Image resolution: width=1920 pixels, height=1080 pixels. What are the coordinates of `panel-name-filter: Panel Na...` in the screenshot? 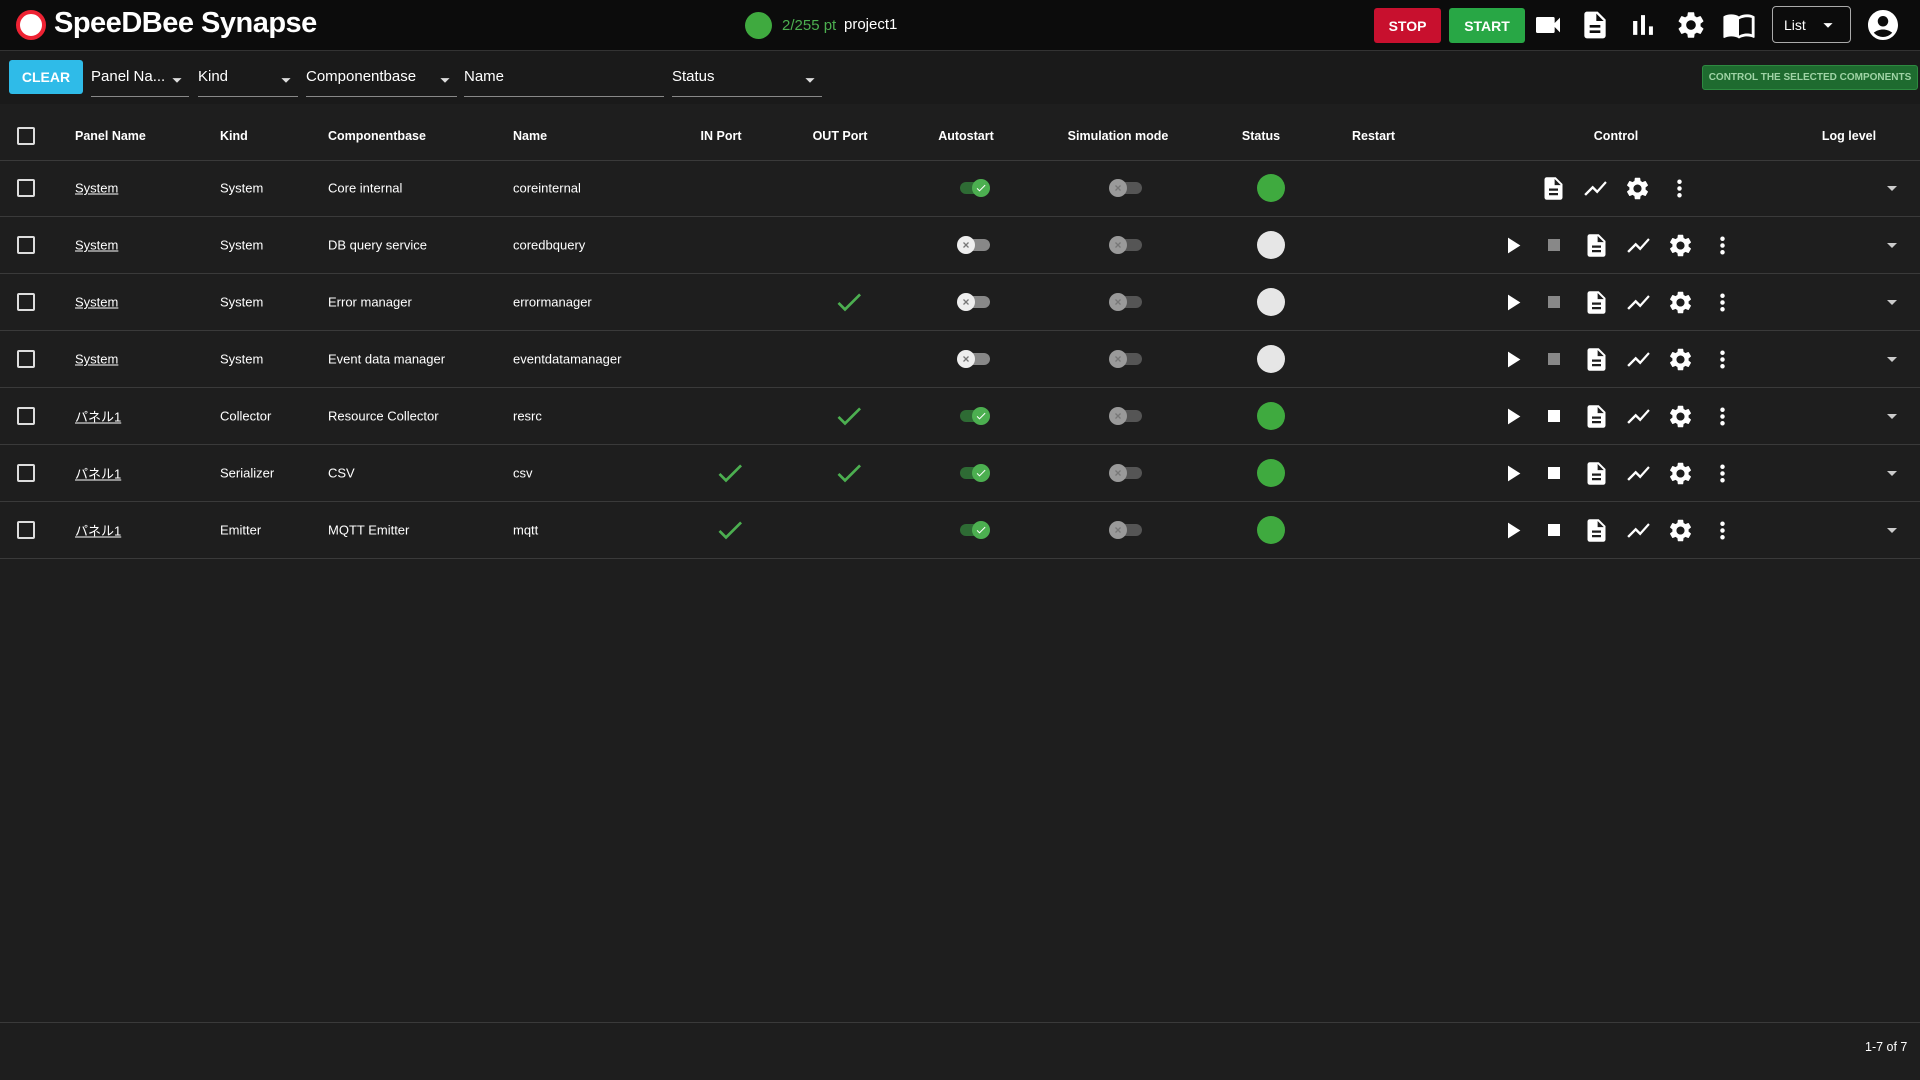 It's located at (140, 80).